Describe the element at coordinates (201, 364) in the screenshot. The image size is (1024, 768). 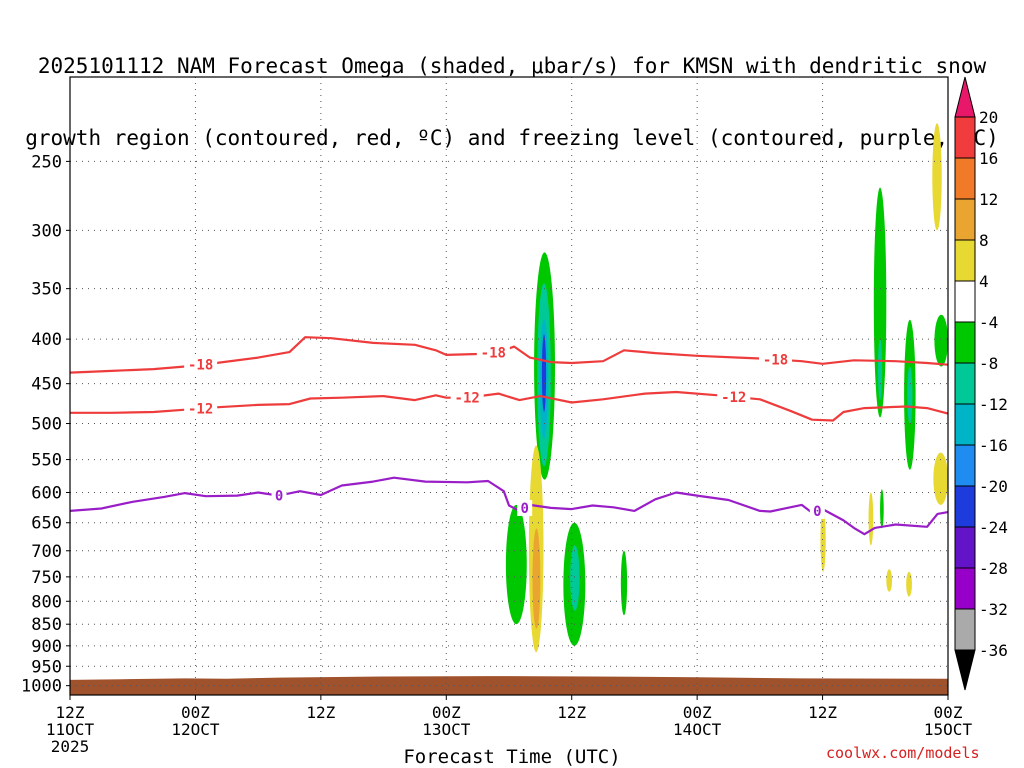
I see `contour-label-bg--18-0` at that location.